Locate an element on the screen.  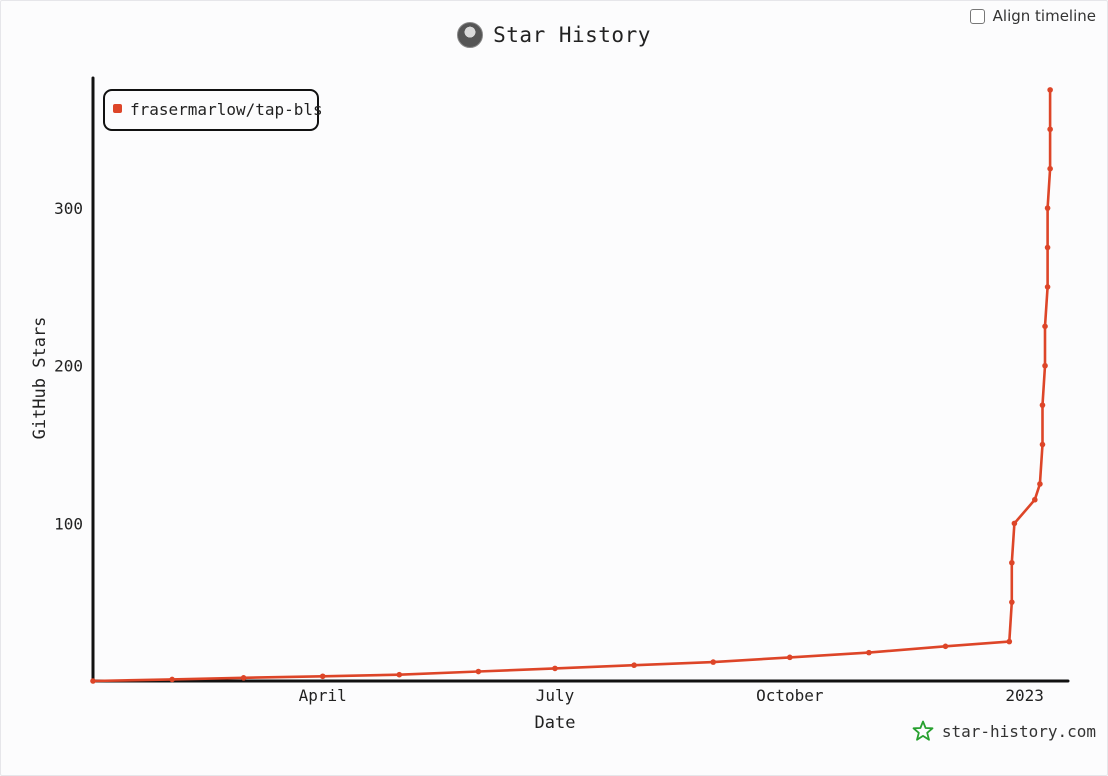
x-tick-label: October is located at coordinates (790, 695).